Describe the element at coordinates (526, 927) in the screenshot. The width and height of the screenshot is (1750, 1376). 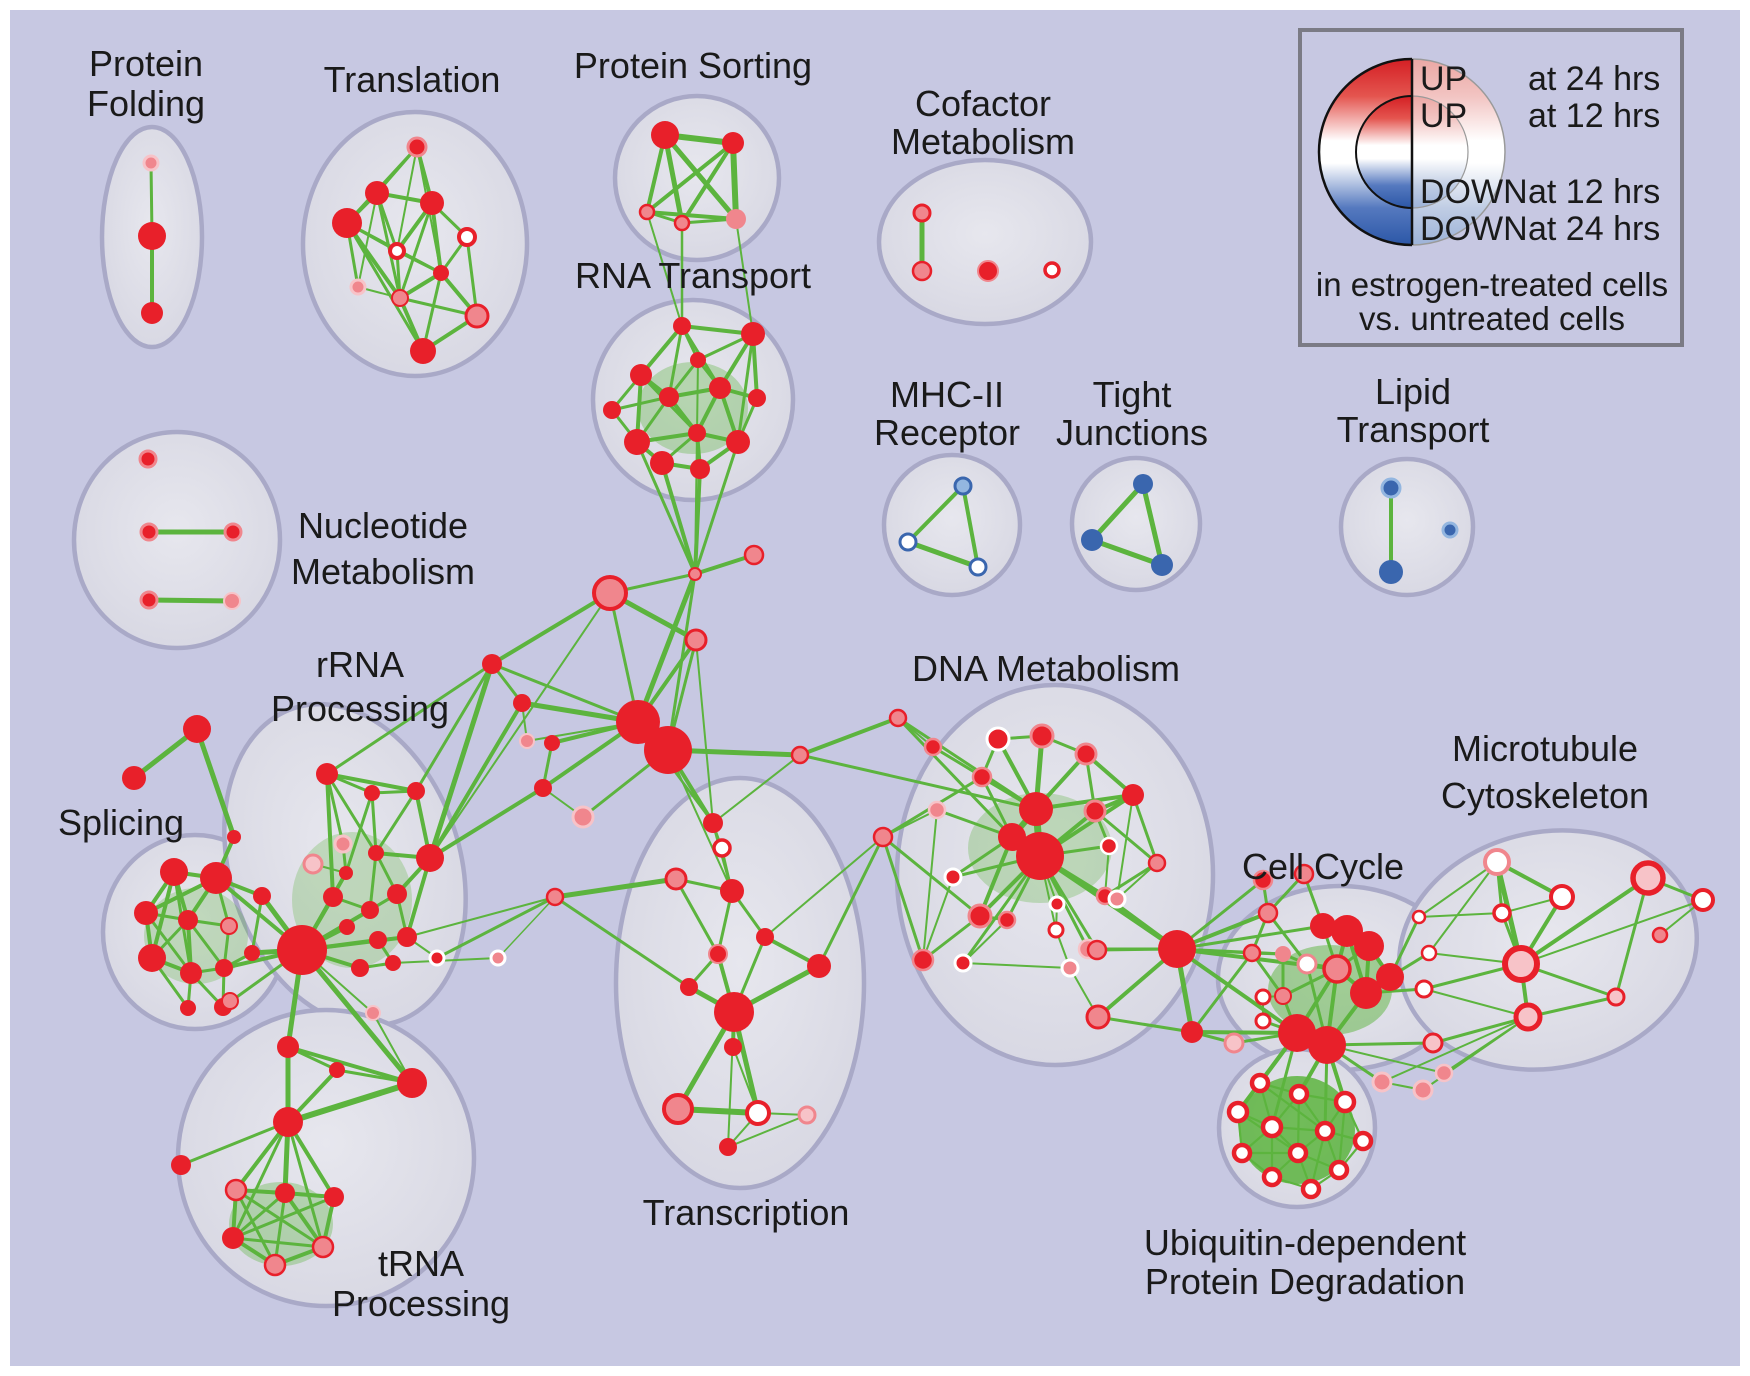
I see `edge-br6-tr4` at that location.